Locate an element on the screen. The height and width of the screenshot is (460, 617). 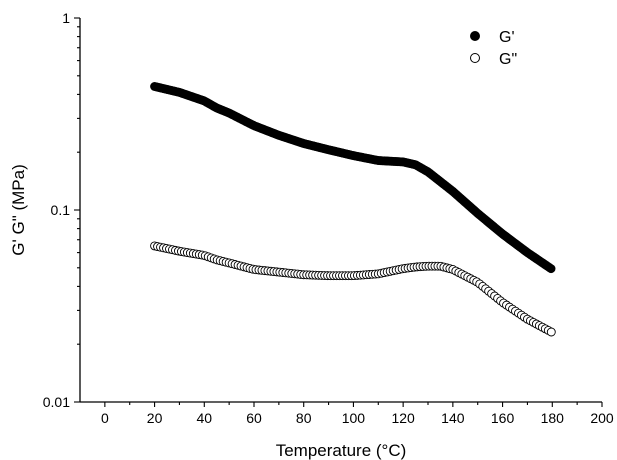
x-tick-label: 0 is located at coordinates (105, 418).